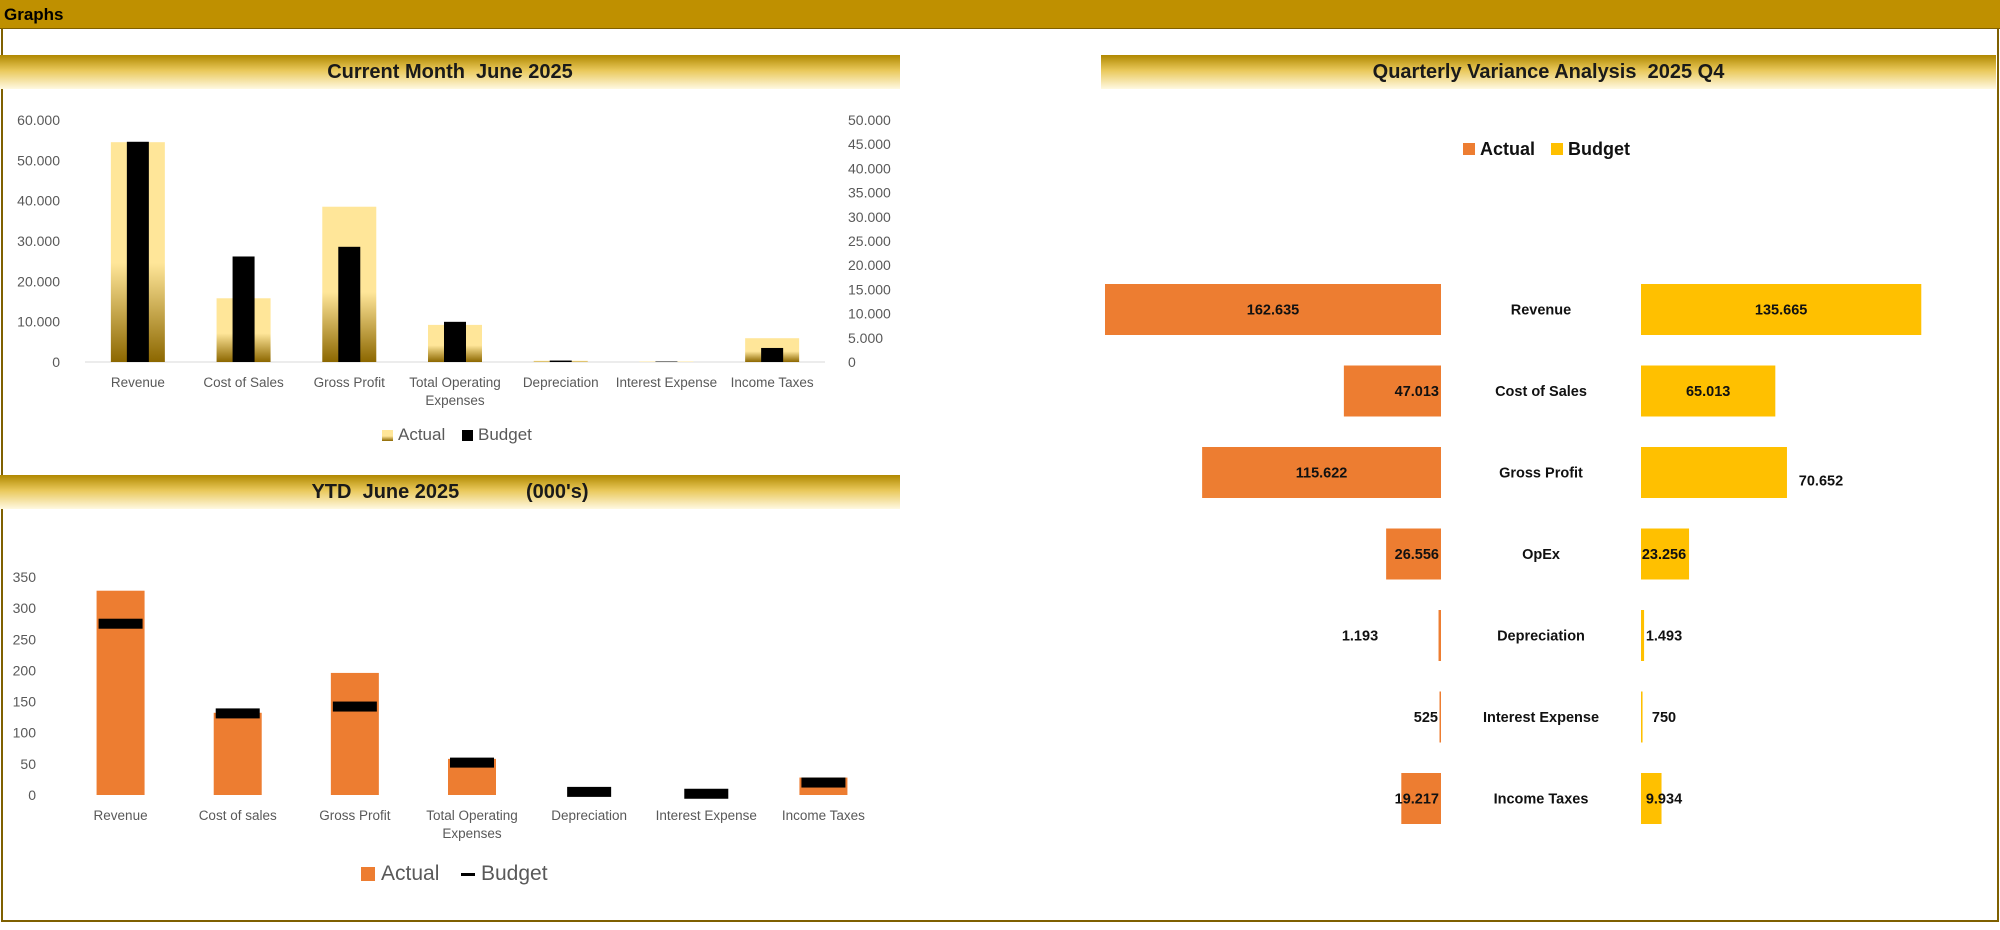 This screenshot has height=930, width=2000. Describe the element at coordinates (1426, 718) in the screenshot. I see `actual-value-label: 525` at that location.